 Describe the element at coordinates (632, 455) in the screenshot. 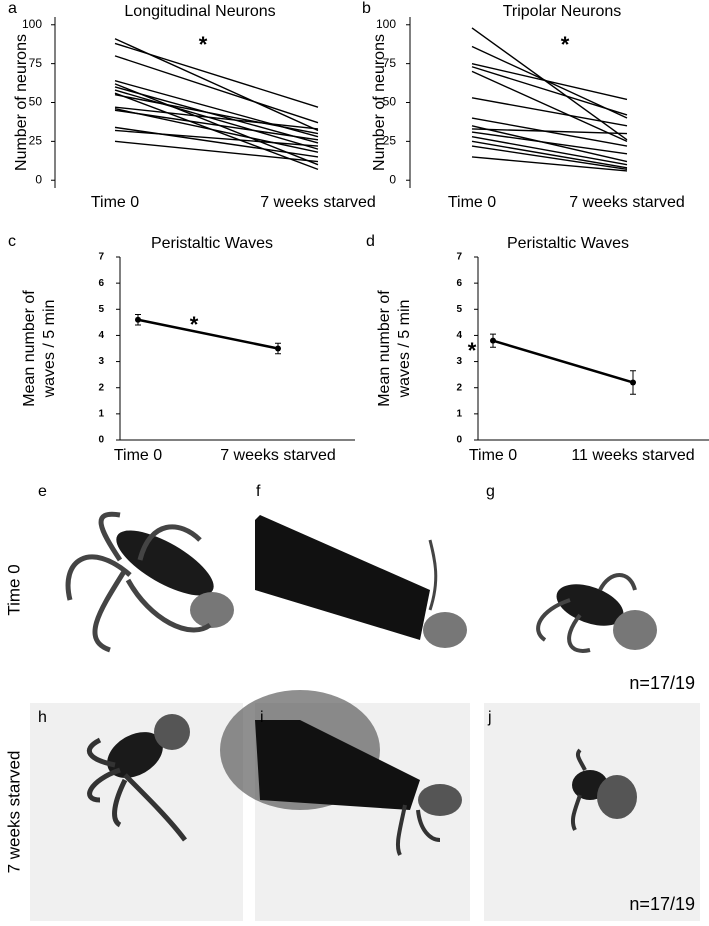

I see `x-tick-label: 11 weeks starved` at that location.